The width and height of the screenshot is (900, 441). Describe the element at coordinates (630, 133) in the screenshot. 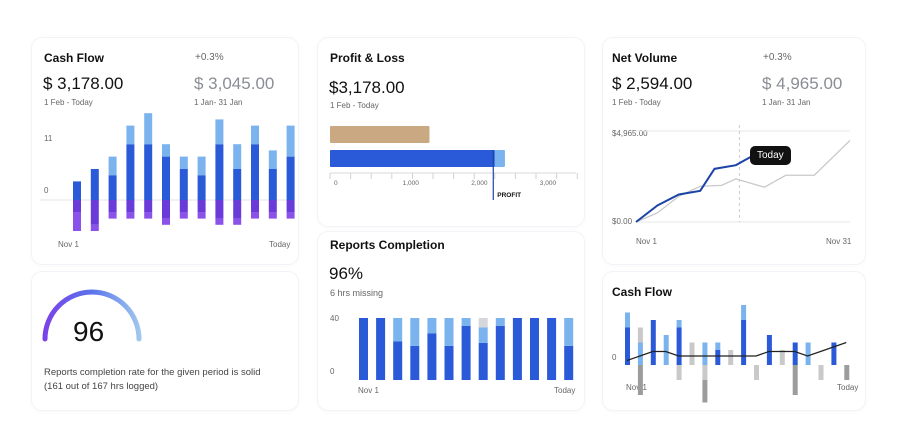

I see `net-volume-y-top: $4,965.00` at that location.